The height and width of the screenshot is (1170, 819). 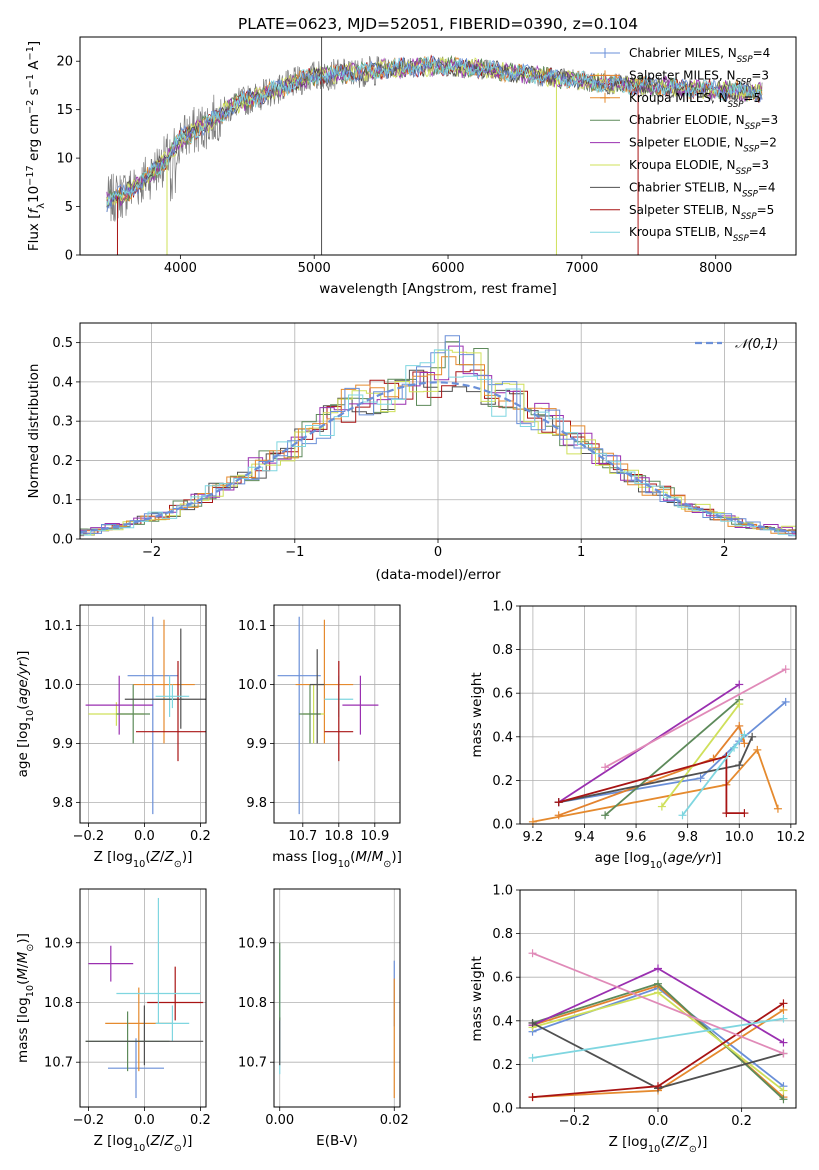 I want to click on label-part: −17, so click(x=30, y=175).